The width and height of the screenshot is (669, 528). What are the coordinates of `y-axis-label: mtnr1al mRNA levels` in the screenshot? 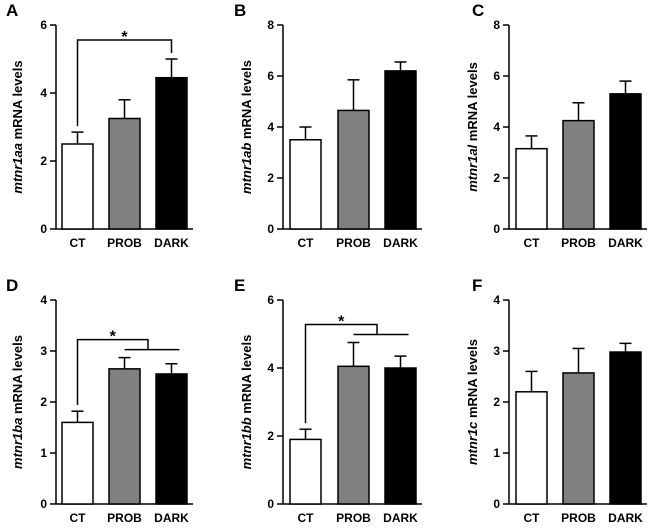 It's located at (472, 127).